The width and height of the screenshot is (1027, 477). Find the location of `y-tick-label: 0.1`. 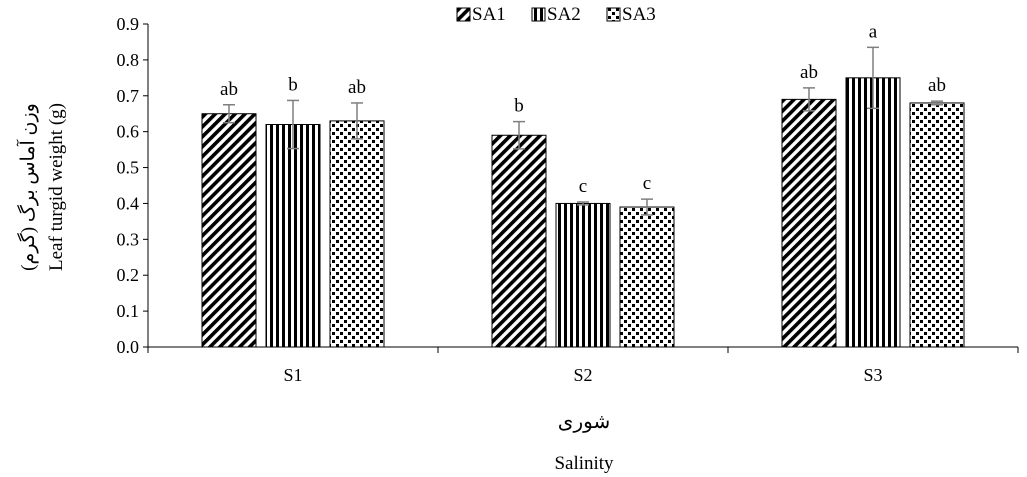

y-tick-label: 0.1 is located at coordinates (128, 311).